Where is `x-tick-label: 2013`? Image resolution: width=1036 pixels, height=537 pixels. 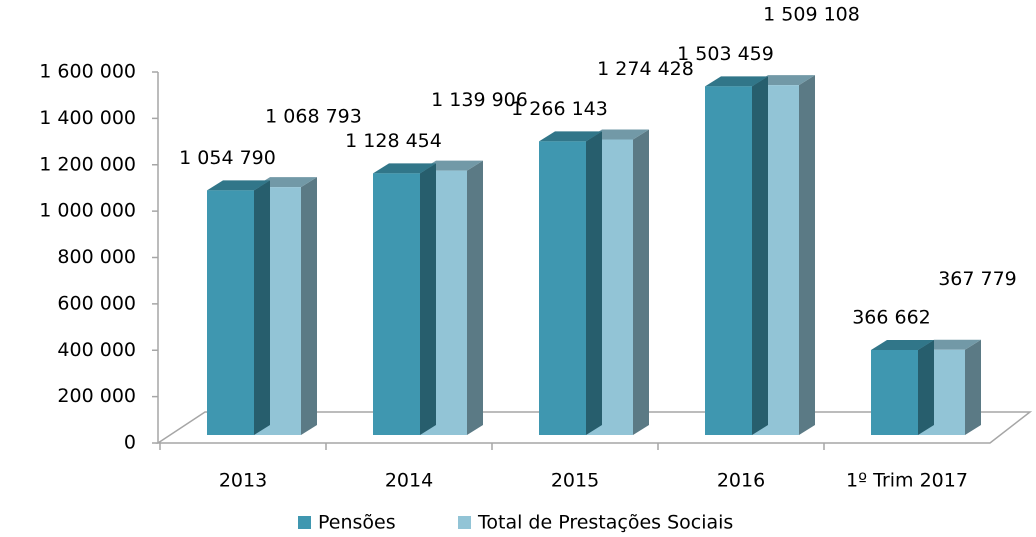 x-tick-label: 2013 is located at coordinates (243, 481).